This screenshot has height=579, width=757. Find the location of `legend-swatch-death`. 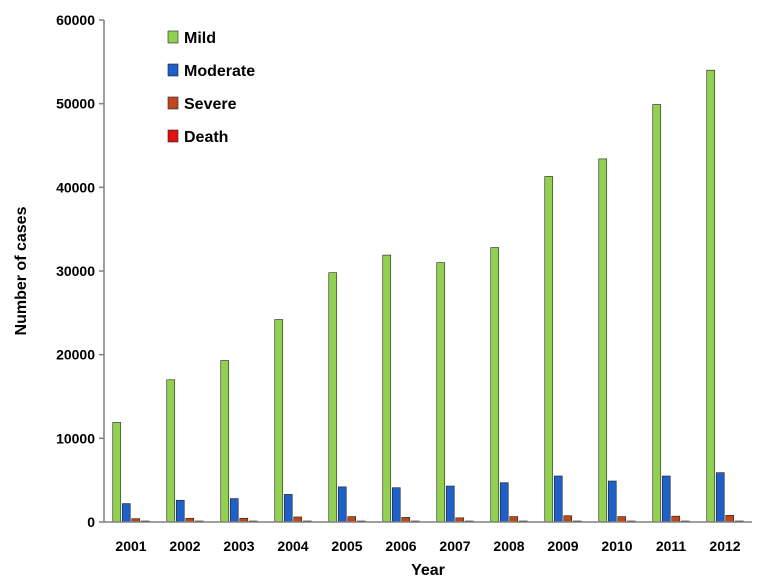

legend-swatch-death is located at coordinates (173, 136).